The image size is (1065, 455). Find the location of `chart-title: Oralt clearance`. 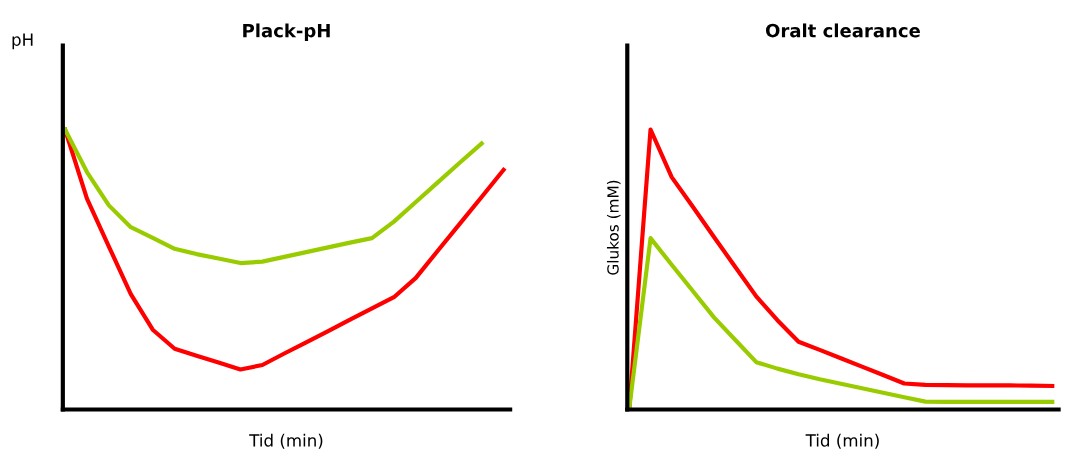

chart-title: Oralt clearance is located at coordinates (842, 30).